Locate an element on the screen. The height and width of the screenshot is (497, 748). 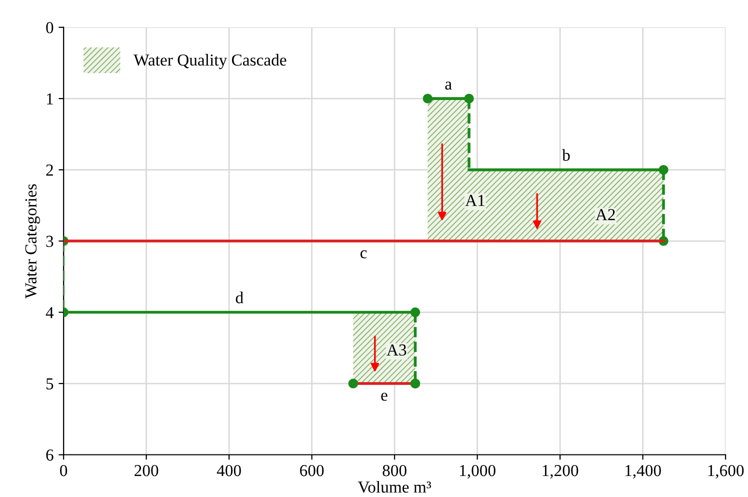
annotation: A1 is located at coordinates (474, 200).